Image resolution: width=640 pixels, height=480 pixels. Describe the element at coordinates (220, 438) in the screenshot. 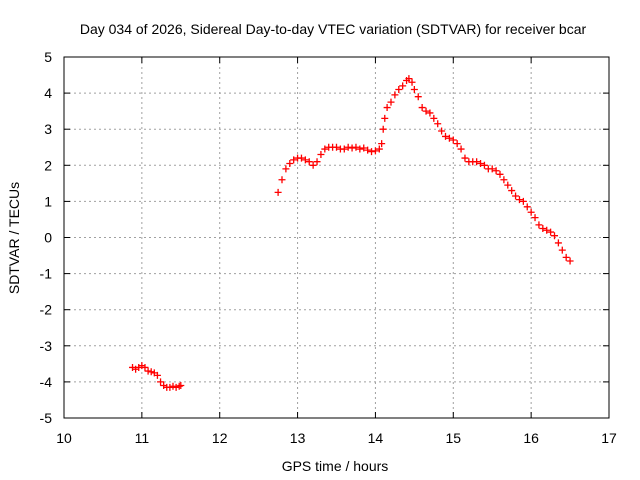

I see `x-tick-label: 12` at that location.